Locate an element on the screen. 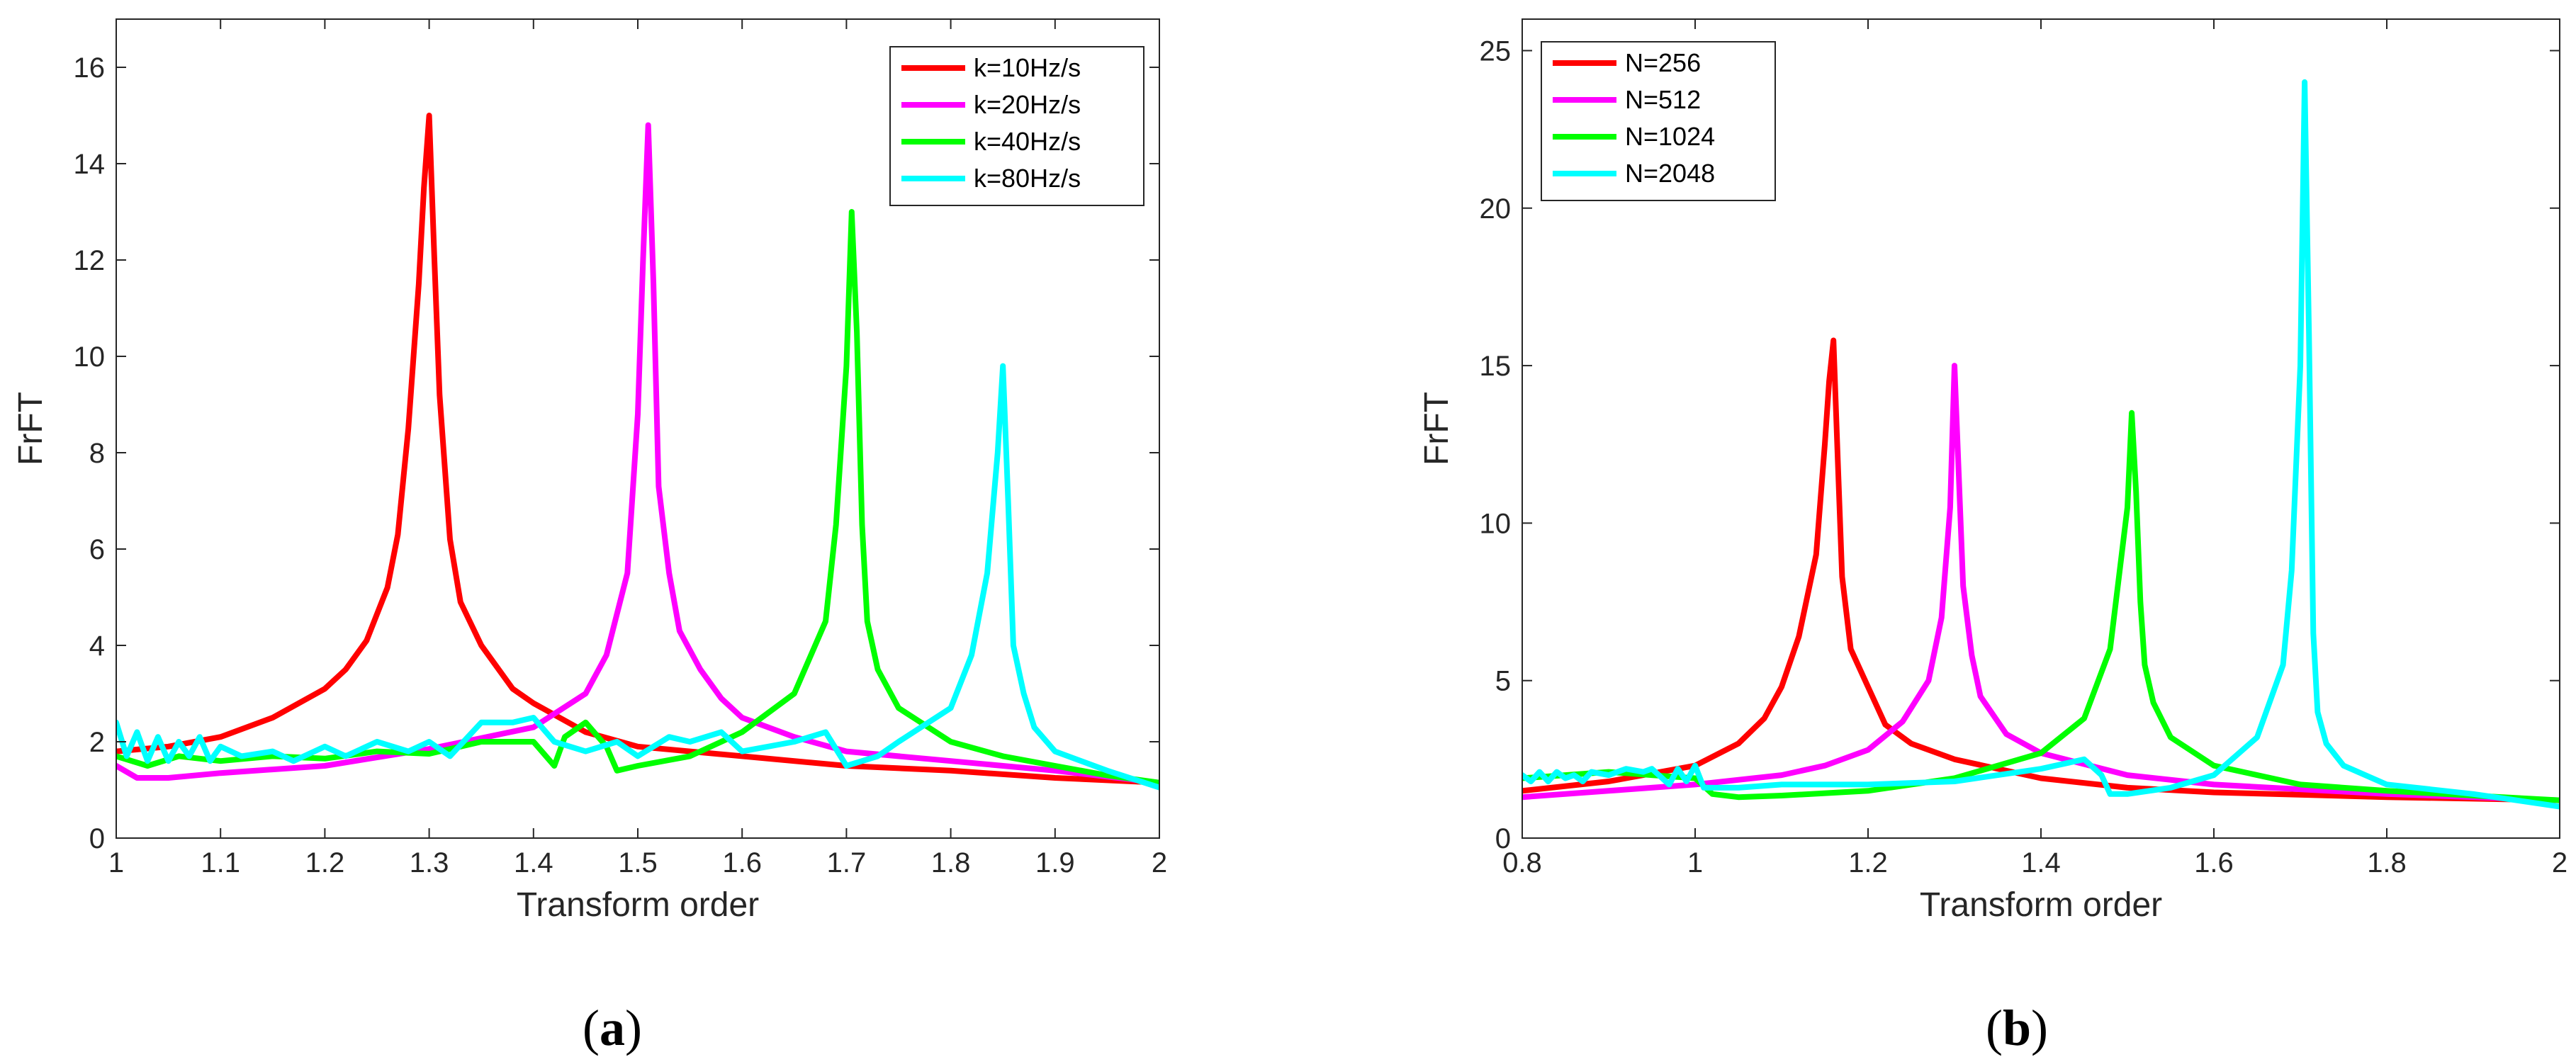 Image resolution: width=2576 pixels, height=1057 pixels. y-tick-label: 14 is located at coordinates (90, 164).